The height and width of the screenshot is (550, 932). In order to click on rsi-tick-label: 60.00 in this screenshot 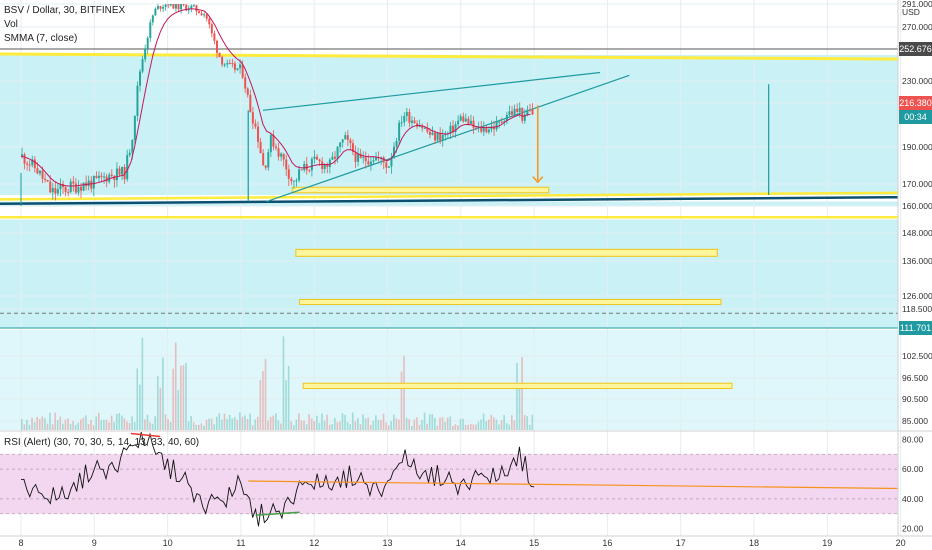, I will do `click(913, 469)`.